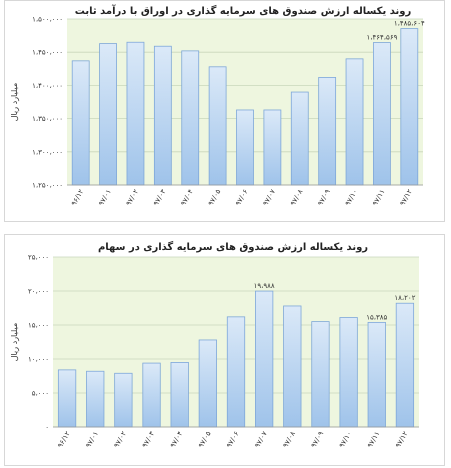 This screenshot has width=451, height=468. Describe the element at coordinates (404, 298) in the screenshot. I see `data-label: ۱۸،۲۰۲` at that location.